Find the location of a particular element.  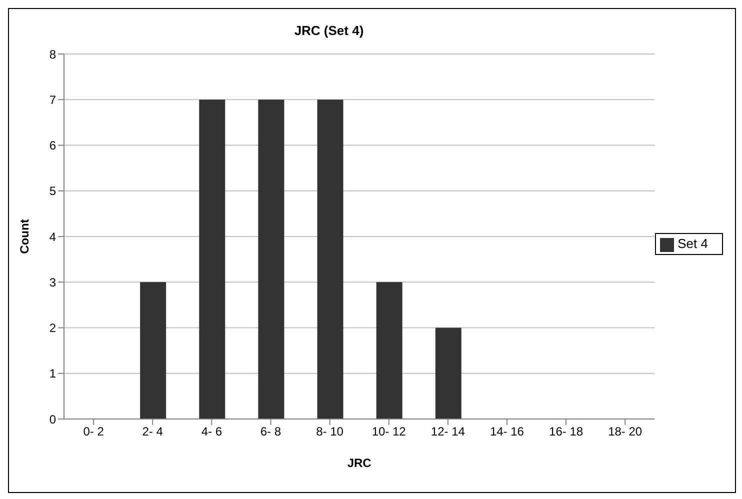

x-tick-label: 4- 6 is located at coordinates (211, 431).